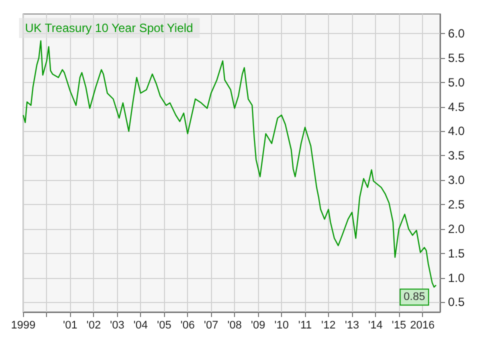  What do you see at coordinates (457, 277) in the screenshot?
I see `y-tick-label: 1.0` at bounding box center [457, 277].